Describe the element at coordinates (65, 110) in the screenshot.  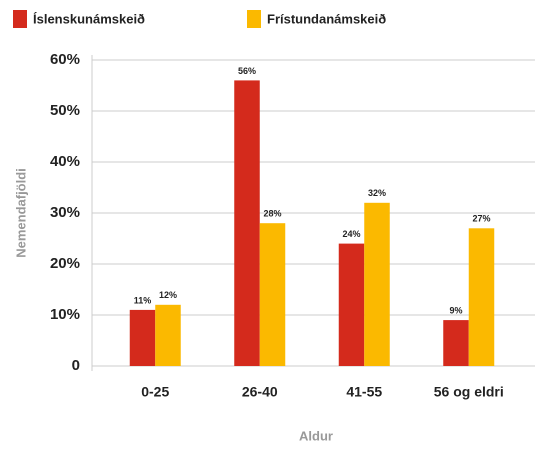
I see `y-tick-label: 50%` at that location.